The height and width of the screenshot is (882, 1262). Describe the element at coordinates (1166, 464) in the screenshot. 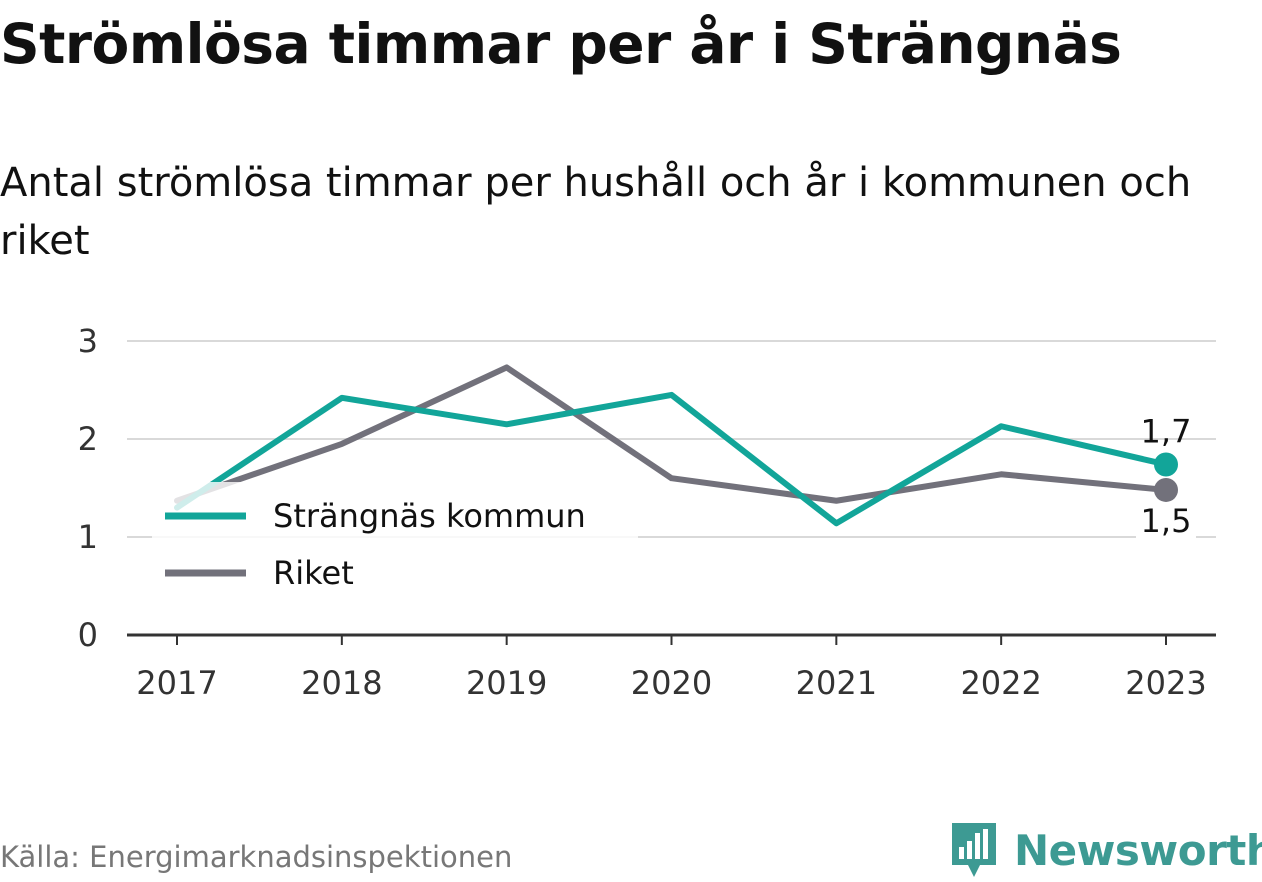

I see `series-endpoint-strangnas` at that location.